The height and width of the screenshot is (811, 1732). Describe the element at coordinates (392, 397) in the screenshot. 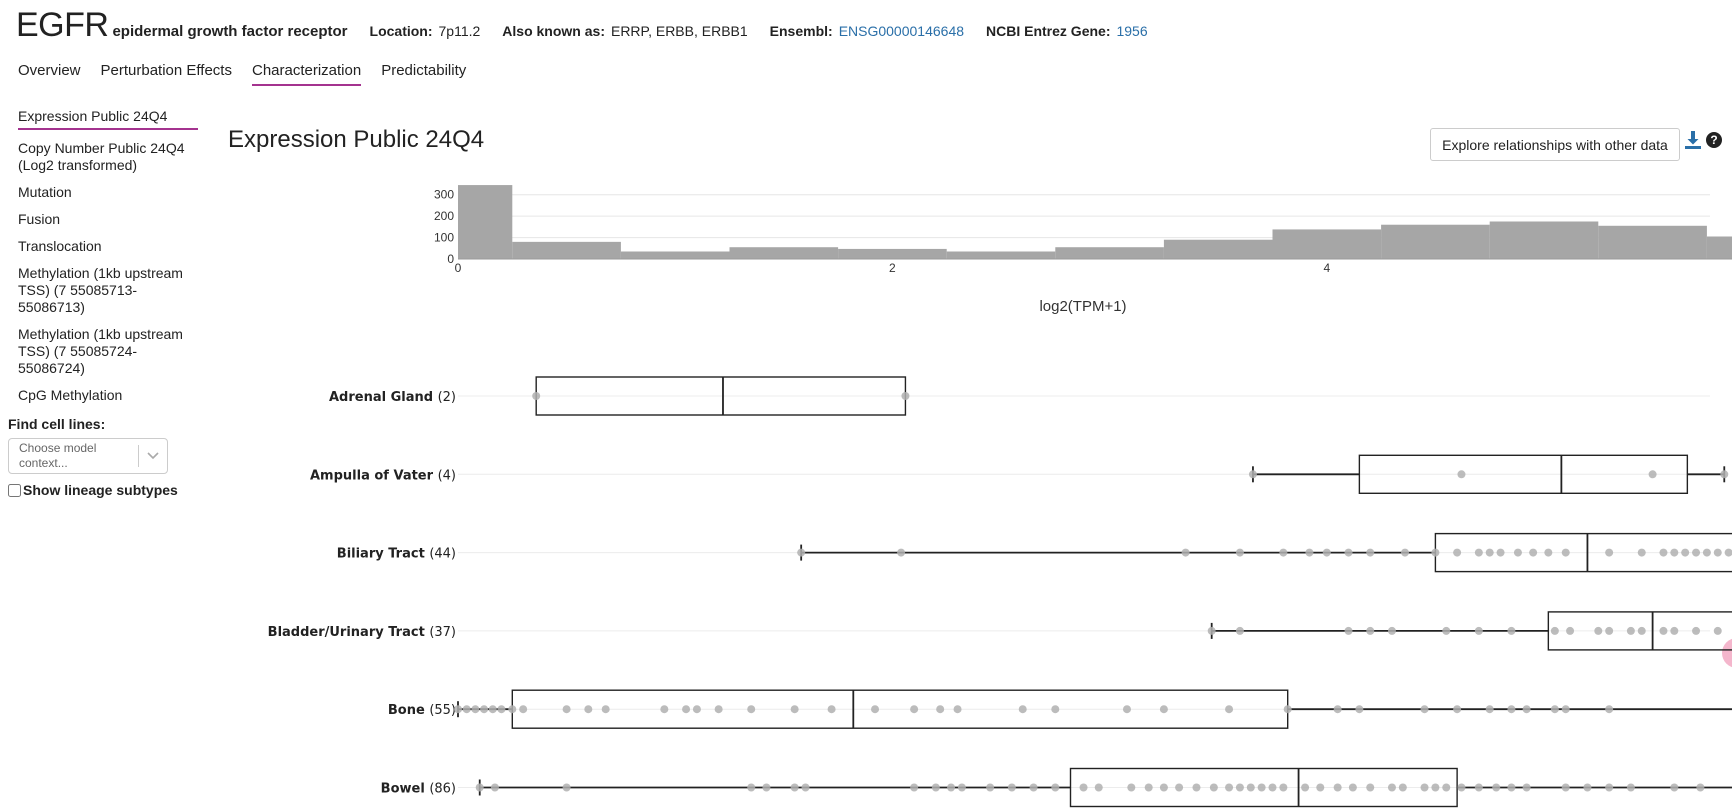

I see `boxplot-category-label: Adrenal Gland (2)` at that location.